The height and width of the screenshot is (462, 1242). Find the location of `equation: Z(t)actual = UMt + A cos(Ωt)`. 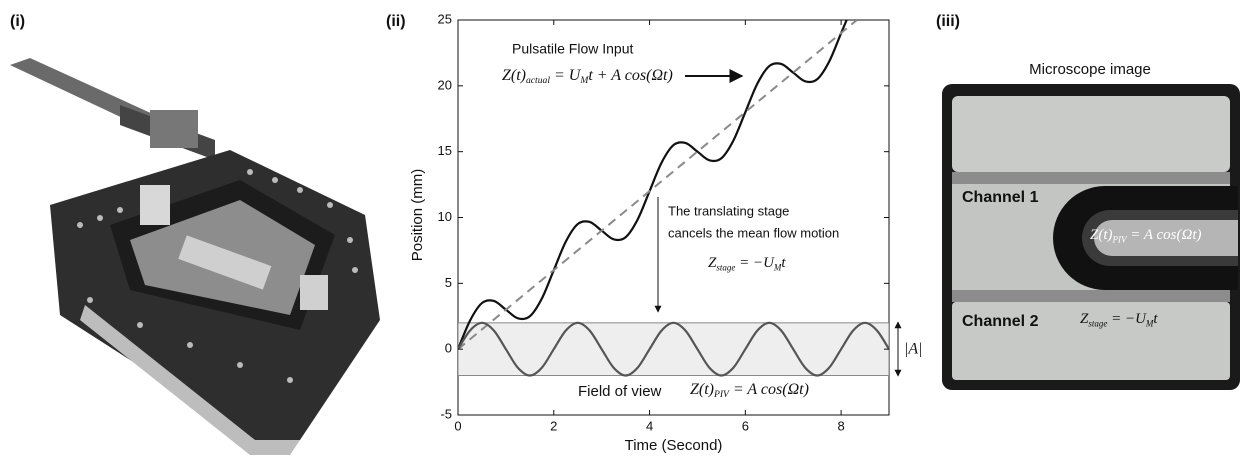

equation: Z(t)actual = UMt + A cos(Ωt) is located at coordinates (587, 76).